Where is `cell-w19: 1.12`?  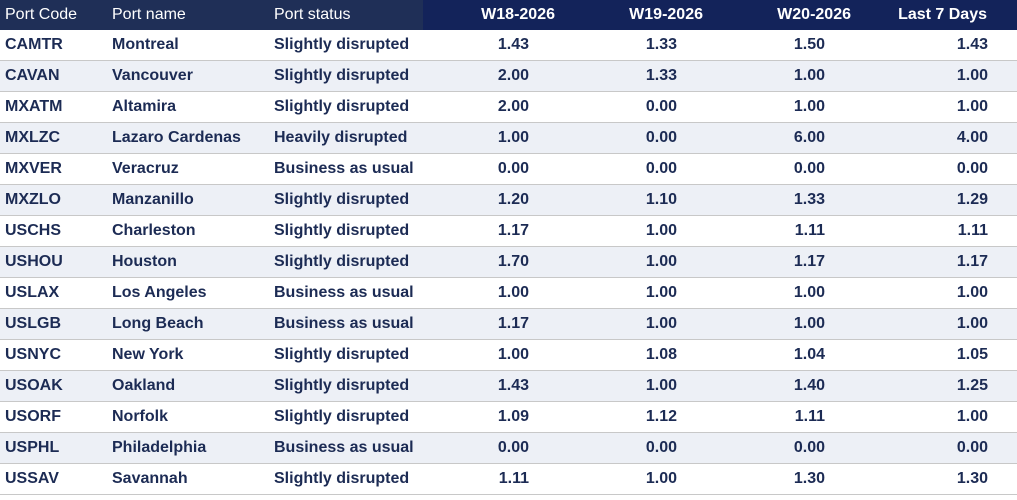 cell-w19: 1.12 is located at coordinates (661, 416).